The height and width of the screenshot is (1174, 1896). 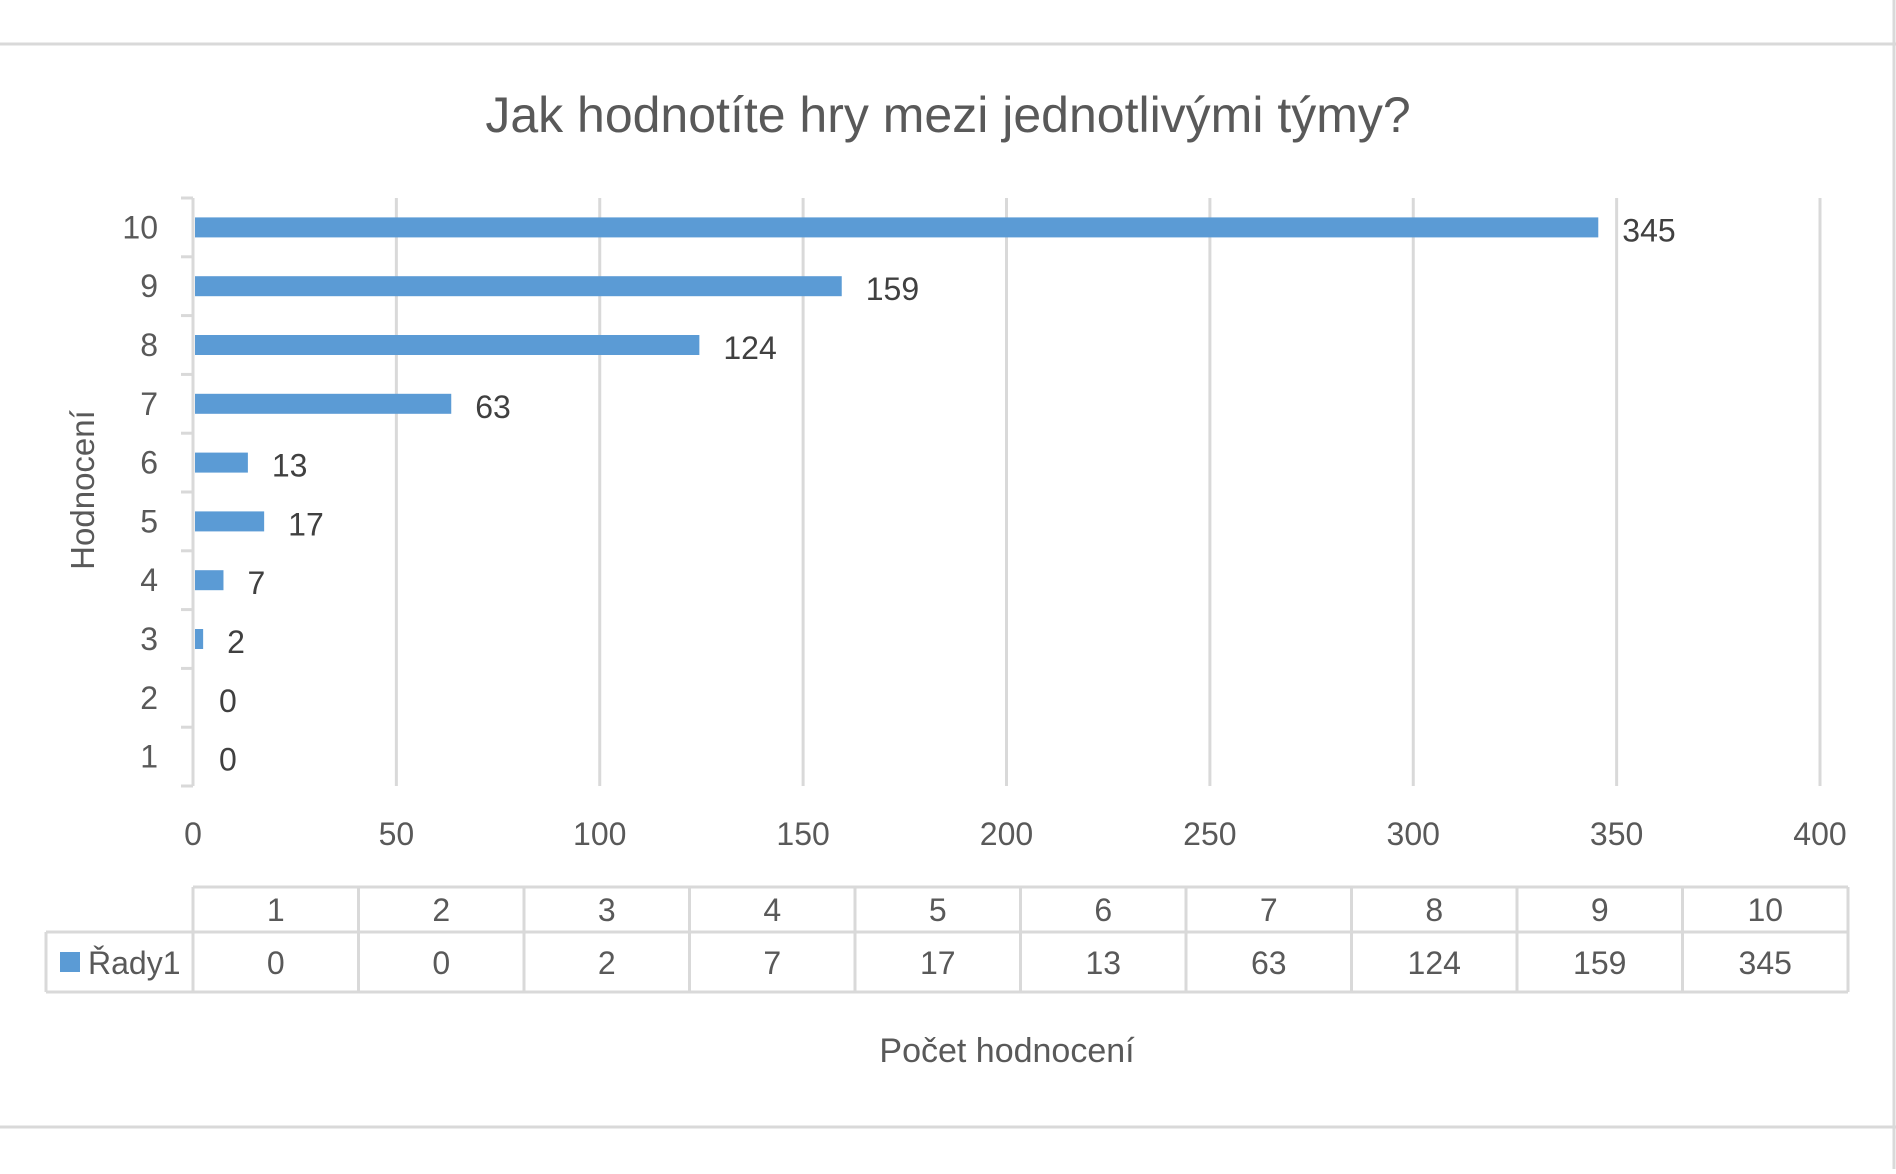 I want to click on x-tick-label: 50, so click(x=397, y=834).